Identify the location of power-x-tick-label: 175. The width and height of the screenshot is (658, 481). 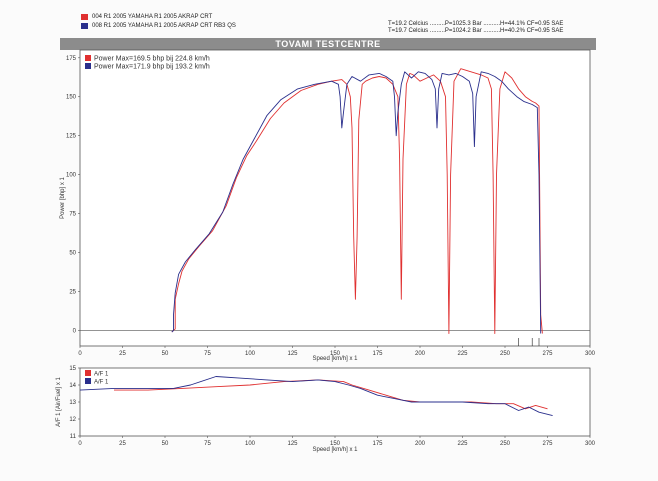
(377, 354).